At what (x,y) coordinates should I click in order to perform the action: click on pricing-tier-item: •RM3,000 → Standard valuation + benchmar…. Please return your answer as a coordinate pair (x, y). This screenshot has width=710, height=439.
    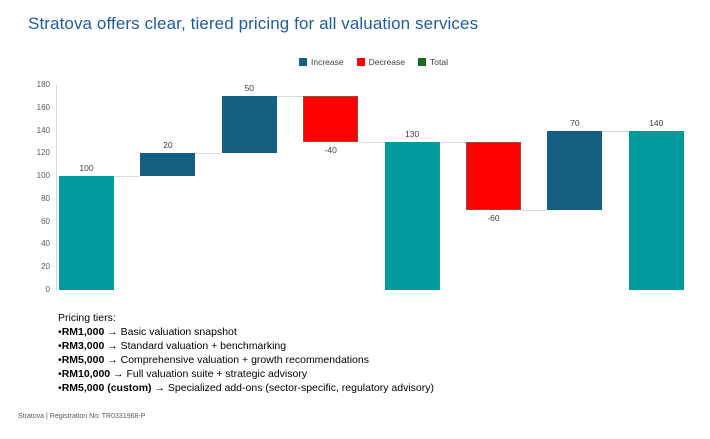
    Looking at the image, I should click on (246, 346).